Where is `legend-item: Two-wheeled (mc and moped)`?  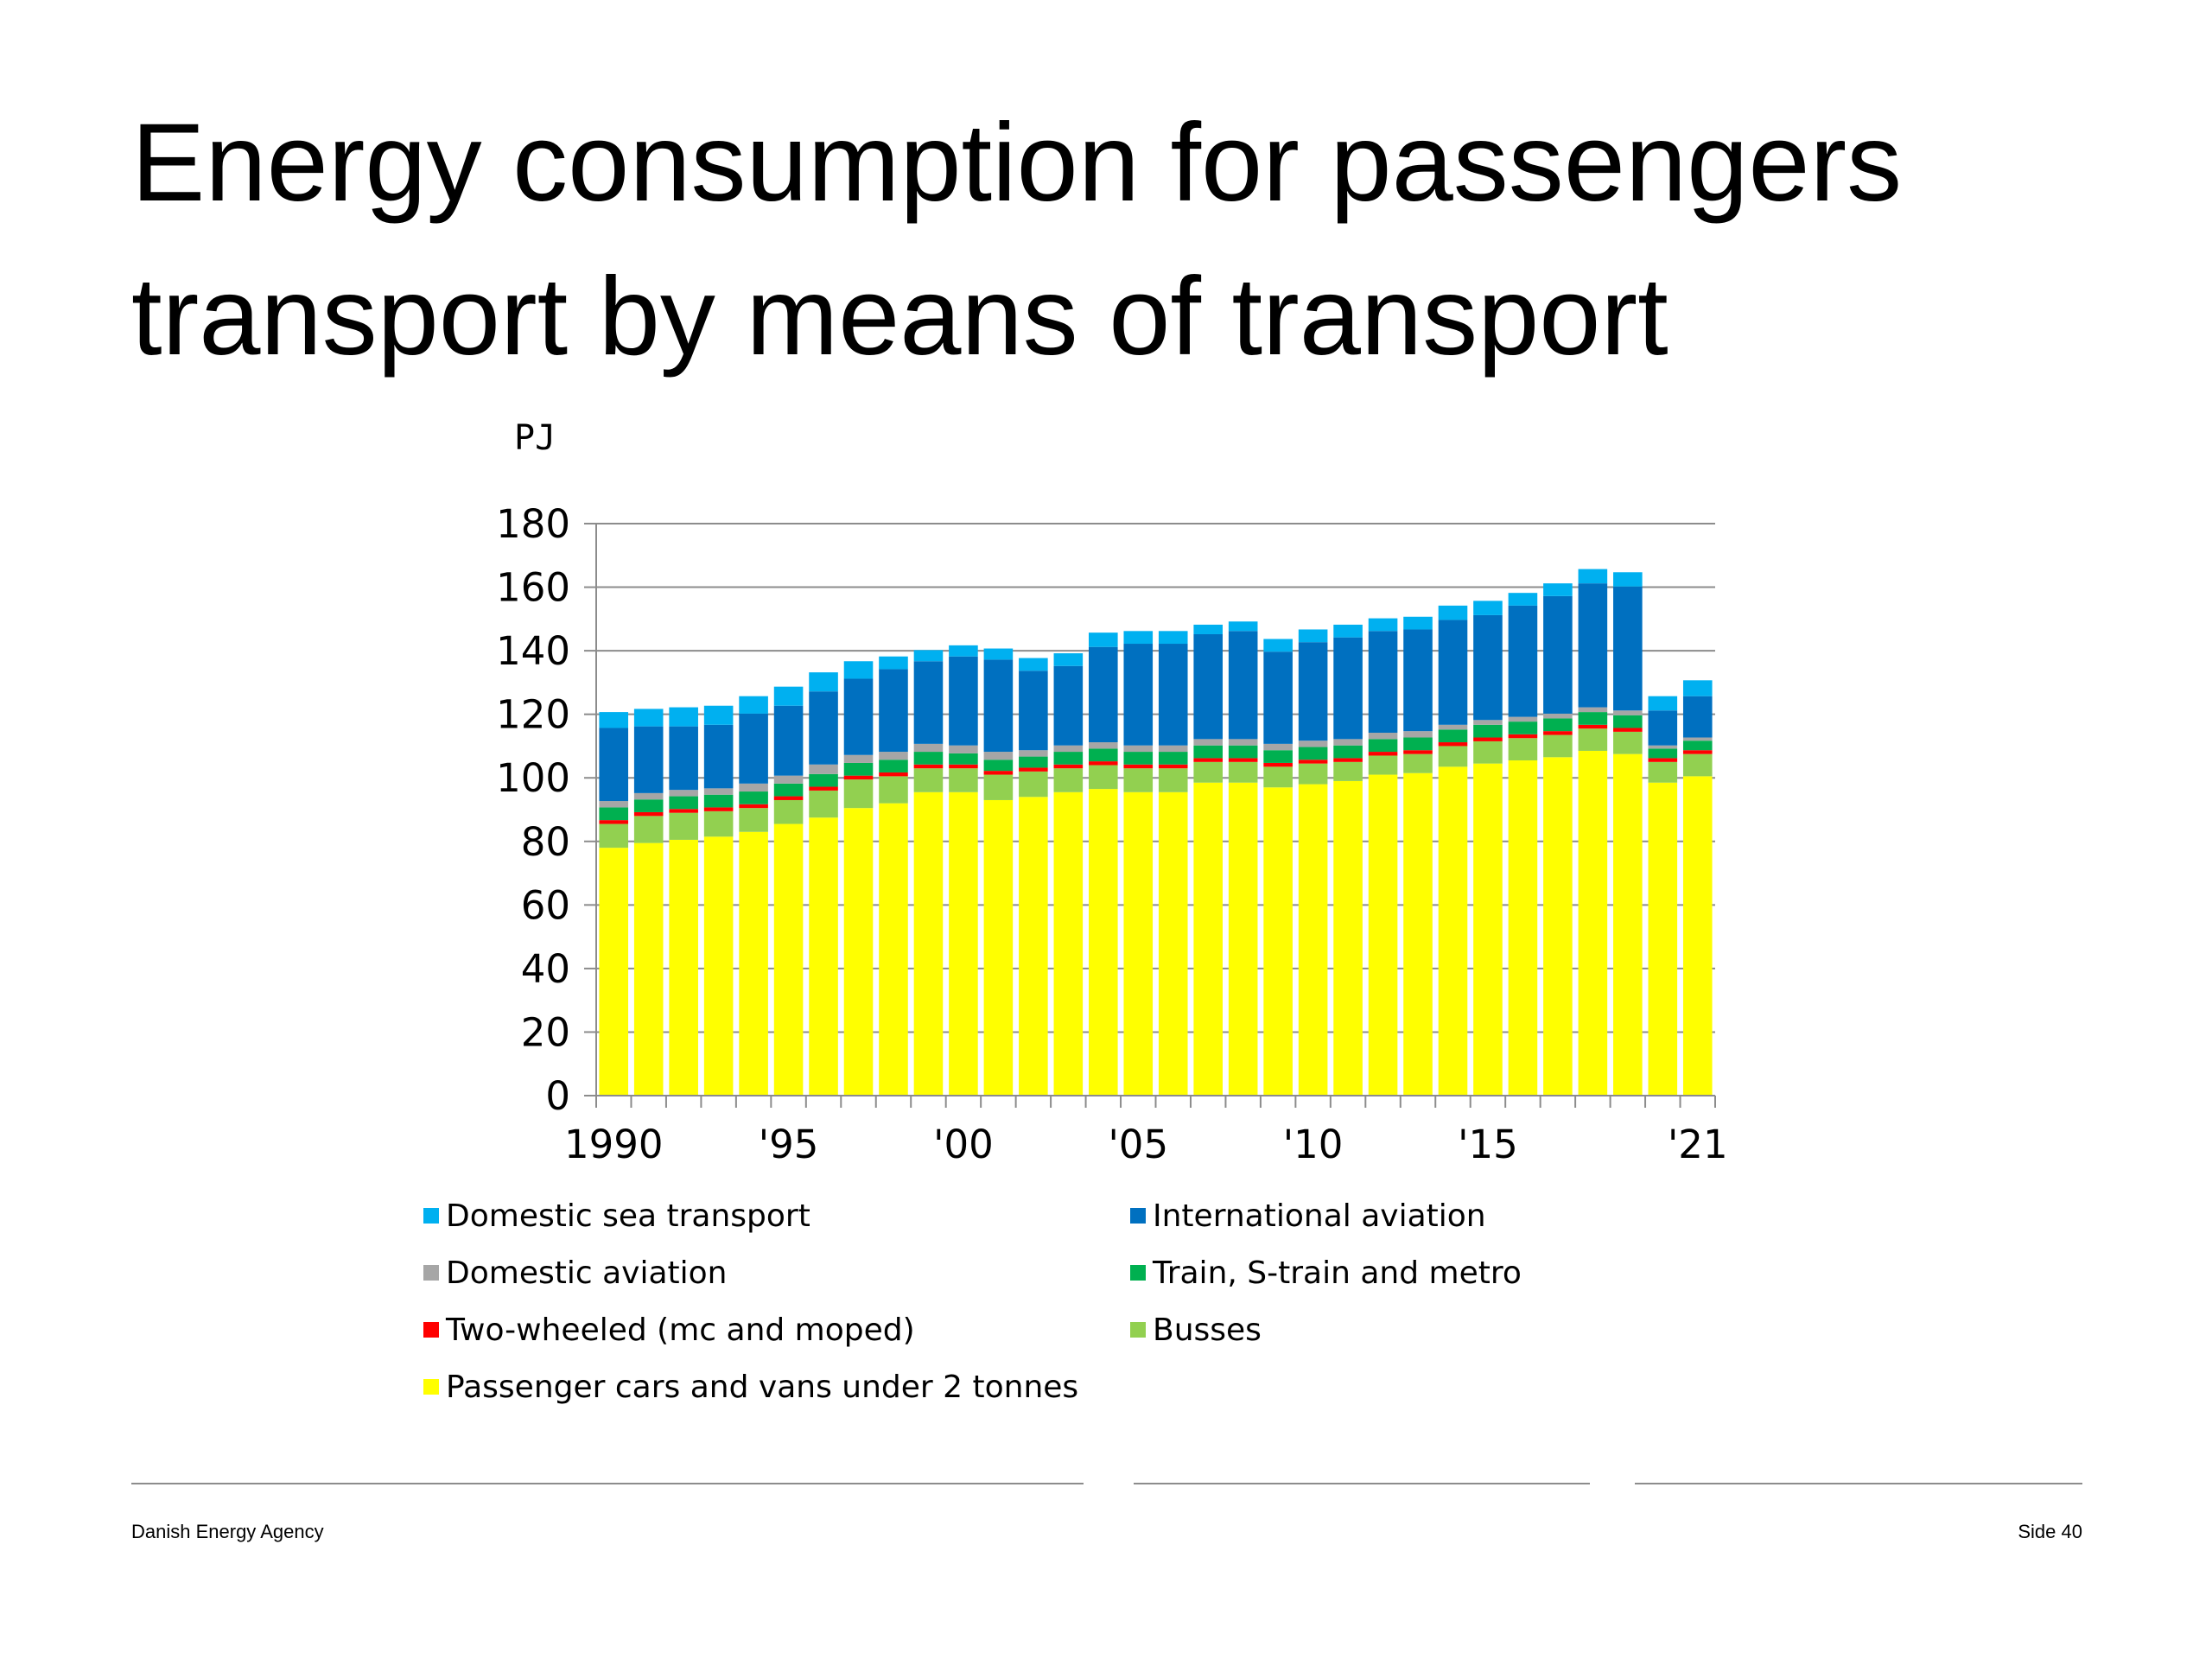
legend-item: Two-wheeled (mc and moped) is located at coordinates (776, 1330).